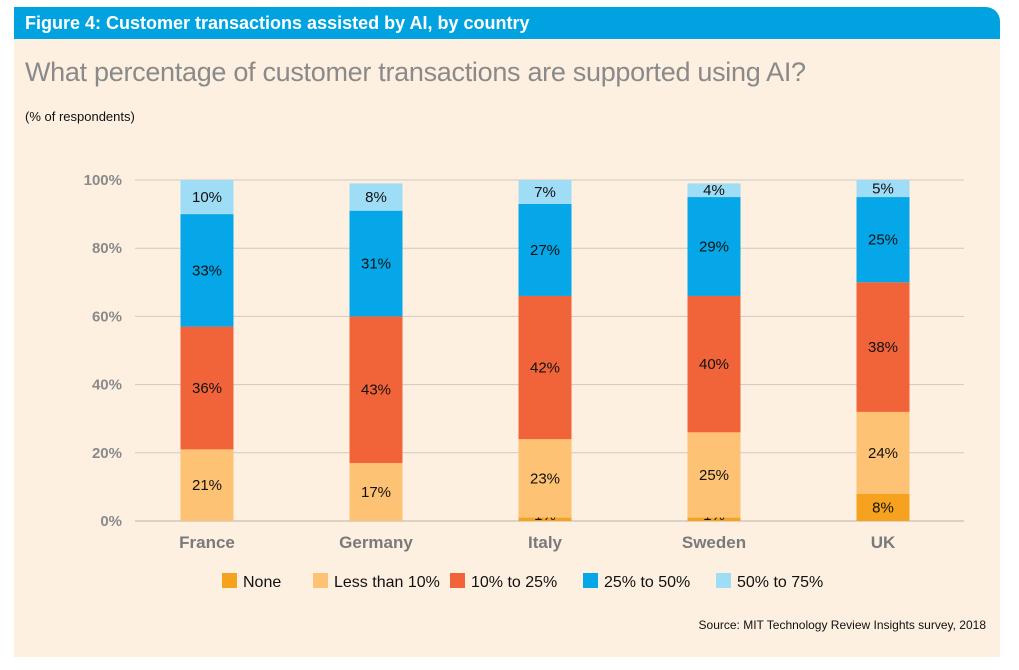 Image resolution: width=1019 pixels, height=670 pixels. I want to click on data-label: 24%, so click(883, 453).